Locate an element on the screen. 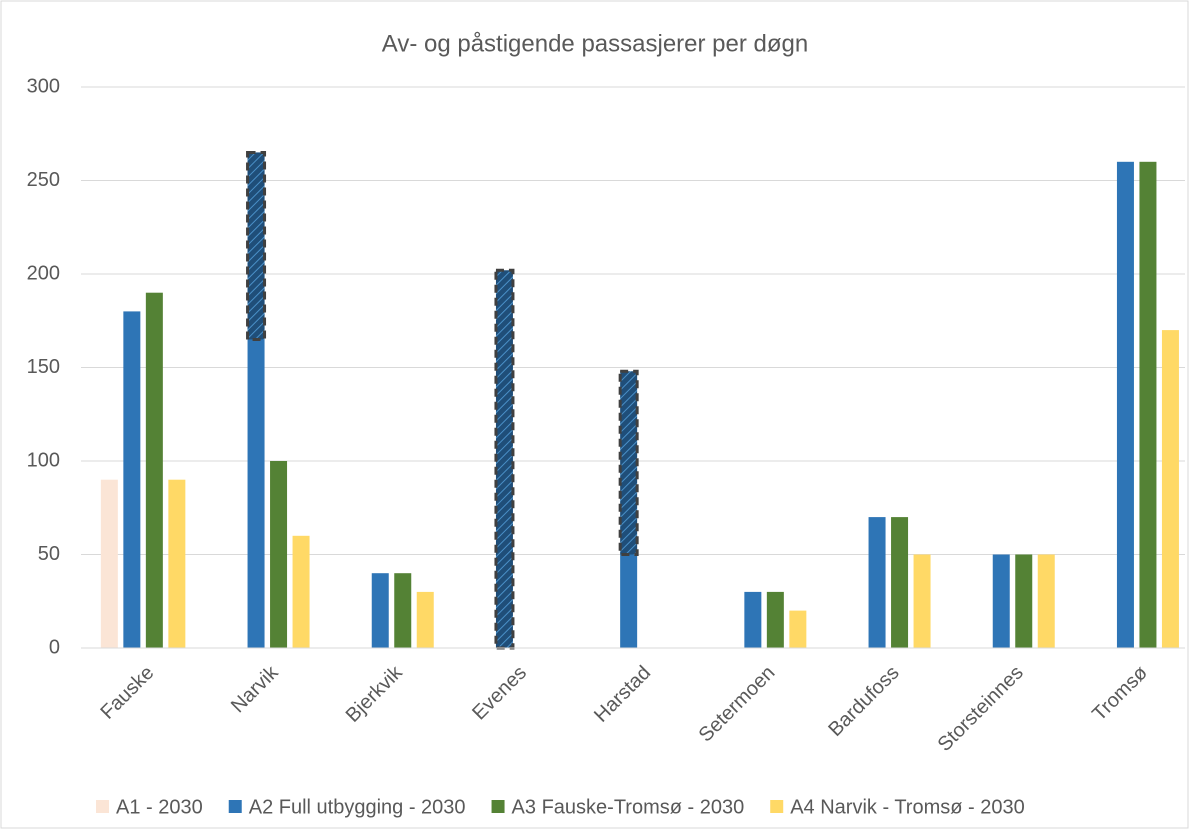 The width and height of the screenshot is (1189, 829). y-tick-label: 100 is located at coordinates (43, 460).